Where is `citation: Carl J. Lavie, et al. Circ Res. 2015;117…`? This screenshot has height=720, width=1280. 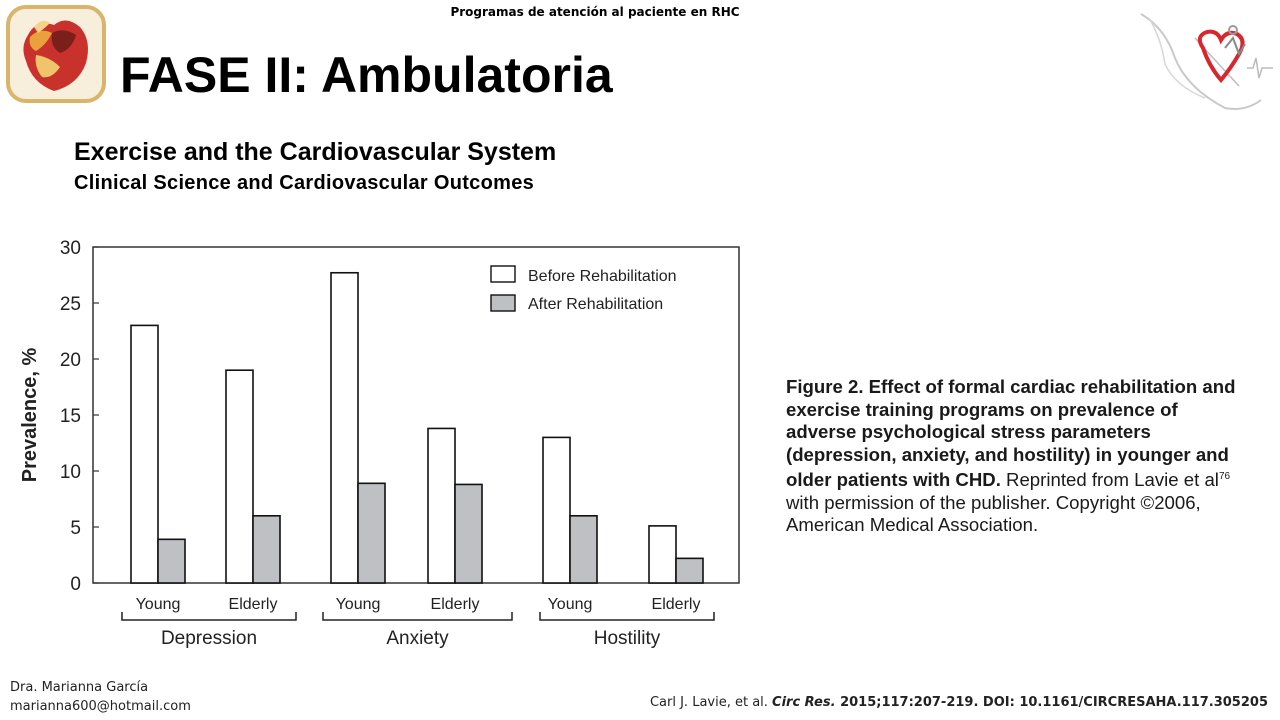
citation: Carl J. Lavie, et al. Circ Res. 2015;117… is located at coordinates (959, 702).